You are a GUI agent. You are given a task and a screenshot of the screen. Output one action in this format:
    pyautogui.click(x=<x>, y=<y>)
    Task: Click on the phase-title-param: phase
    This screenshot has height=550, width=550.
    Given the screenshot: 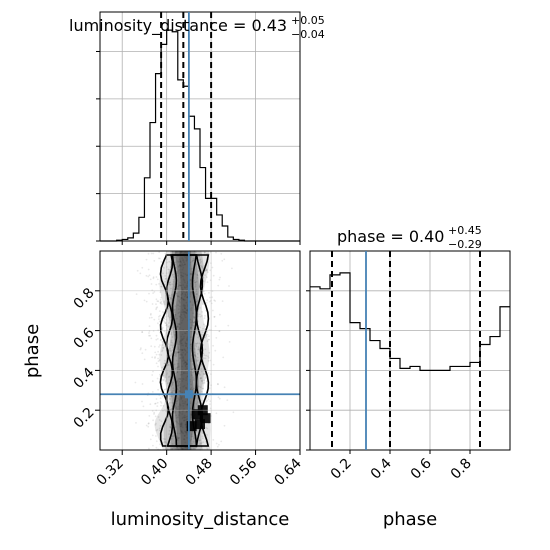 What is the action you would take?
    pyautogui.click(x=361, y=236)
    